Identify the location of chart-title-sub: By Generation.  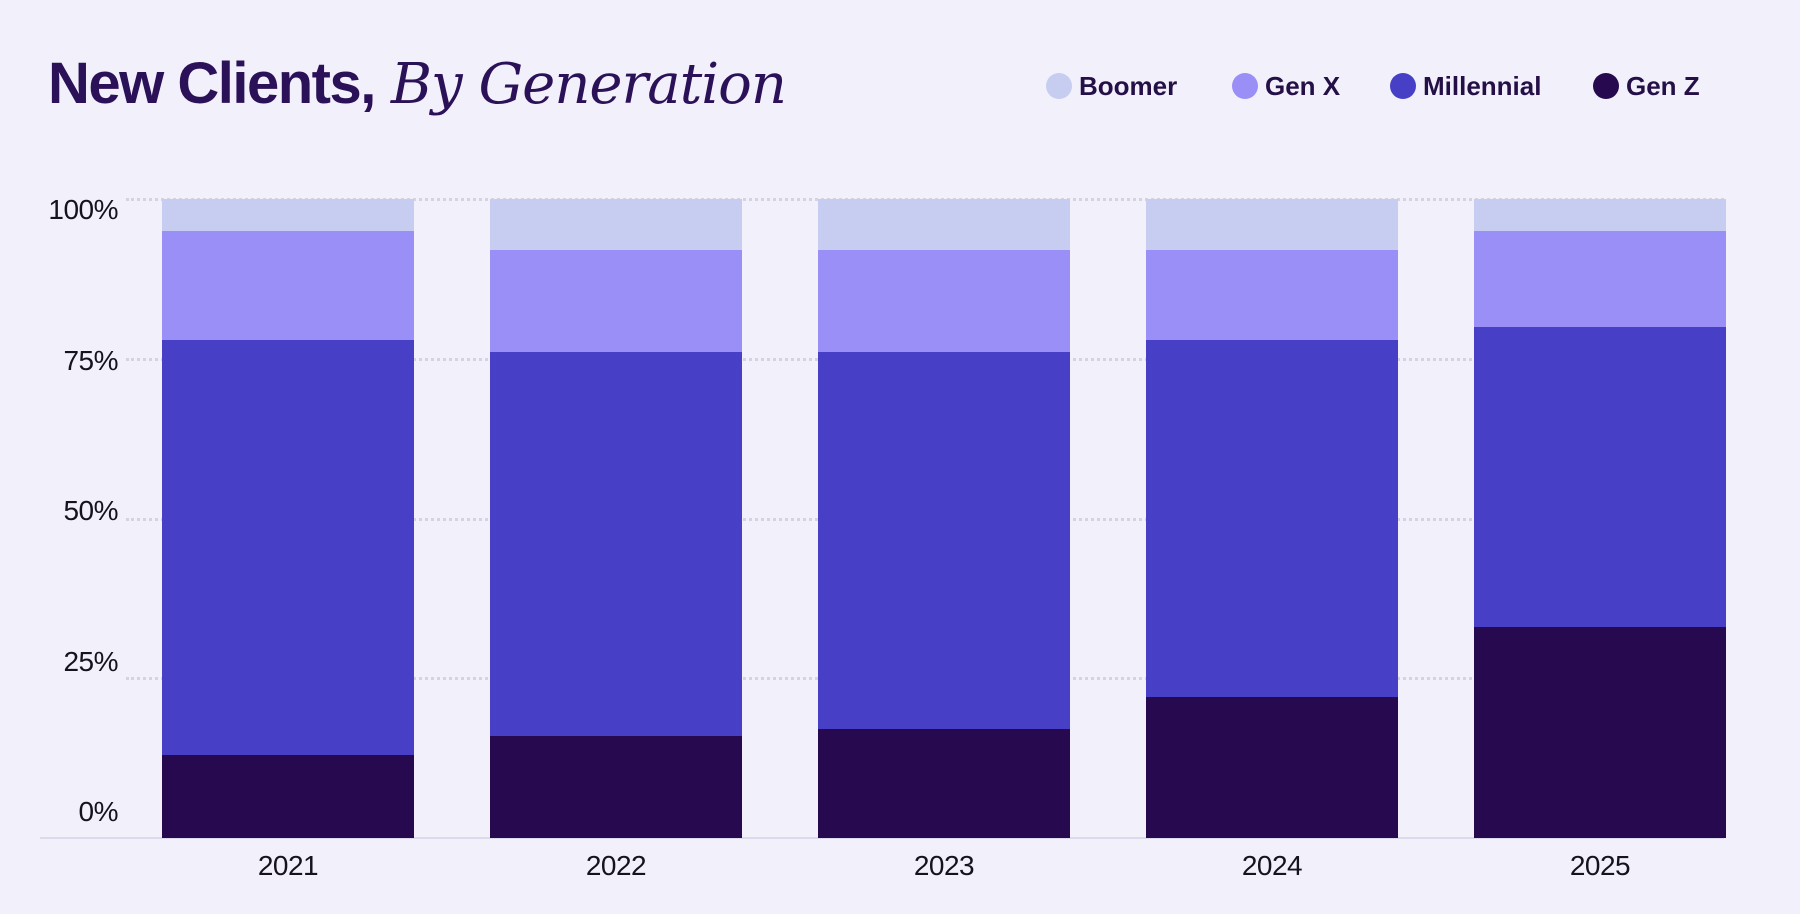
(588, 84).